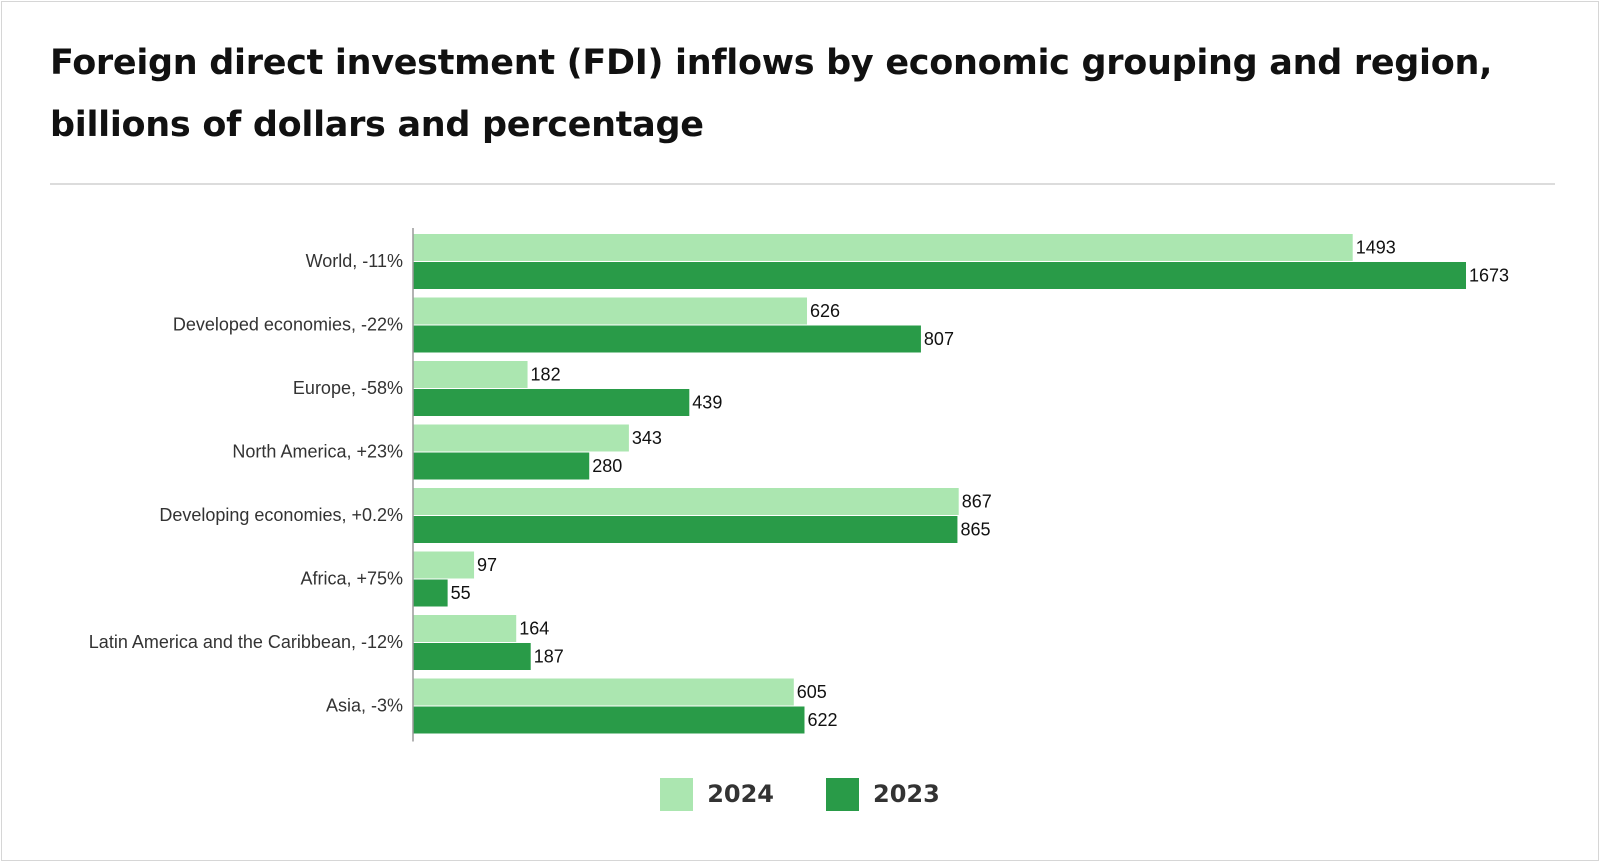 Image resolution: width=1600 pixels, height=862 pixels. I want to click on legend-label-2024: 2024, so click(740, 794).